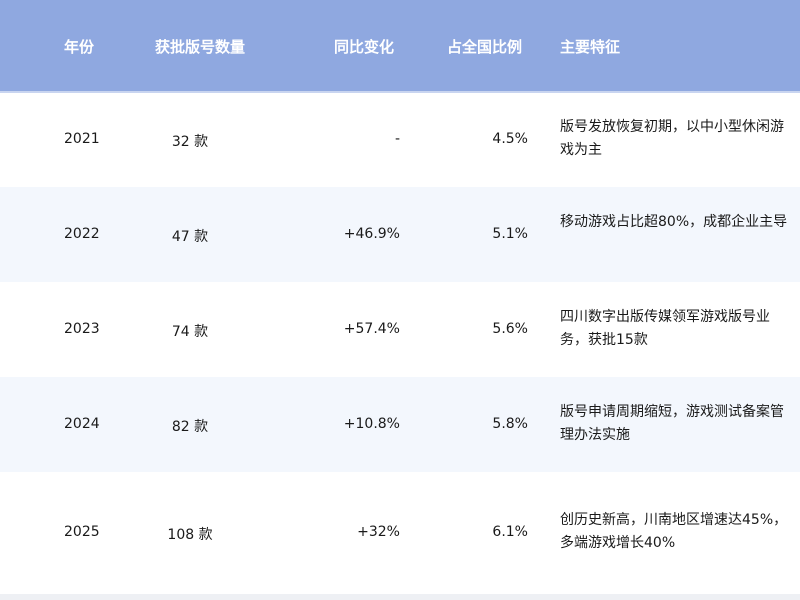 The image size is (800, 600). Describe the element at coordinates (190, 236) in the screenshot. I see `cell-count: 47 款` at that location.